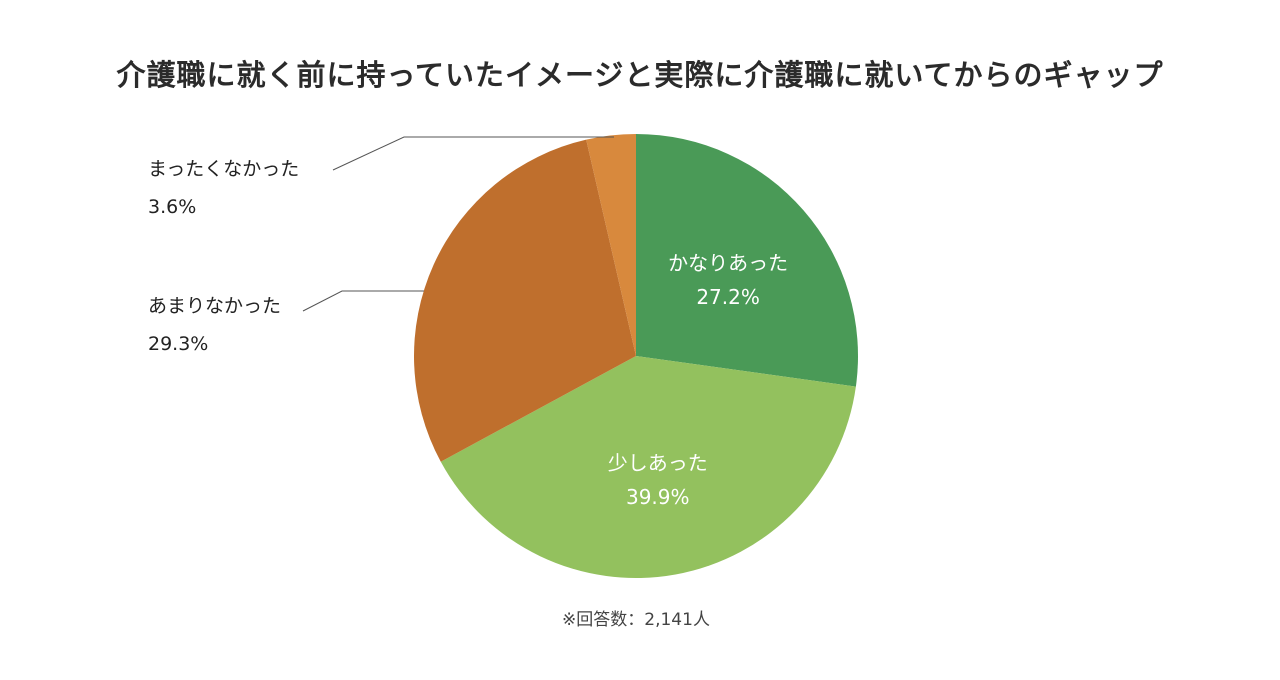  I want to click on slice-label-mattaku-name: まったくなかった, so click(224, 169).